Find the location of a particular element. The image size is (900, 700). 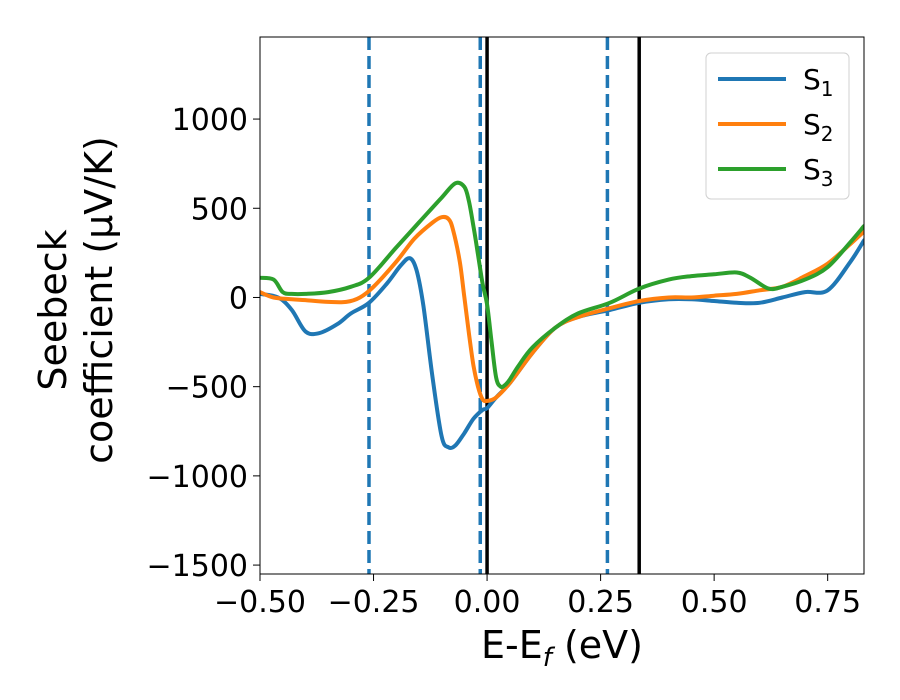

x-axis-label: E-Ef (eV) is located at coordinates (562, 648).